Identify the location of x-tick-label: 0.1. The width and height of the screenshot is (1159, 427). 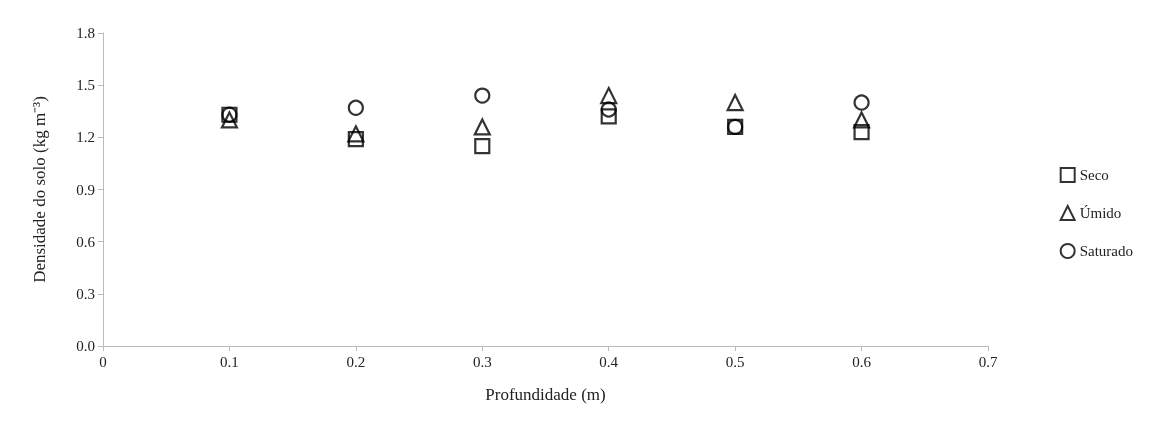
(229, 361).